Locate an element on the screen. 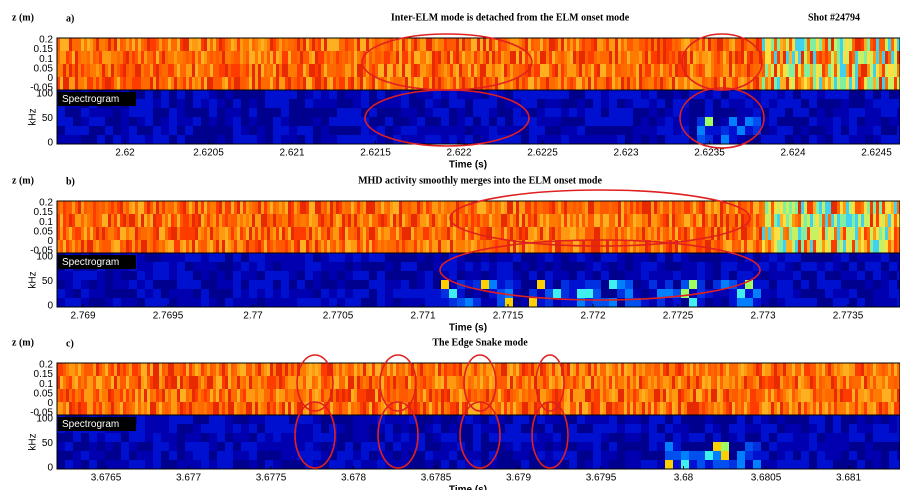 This screenshot has height=490, width=900. x-tick-label: 2.6215 is located at coordinates (375, 153).